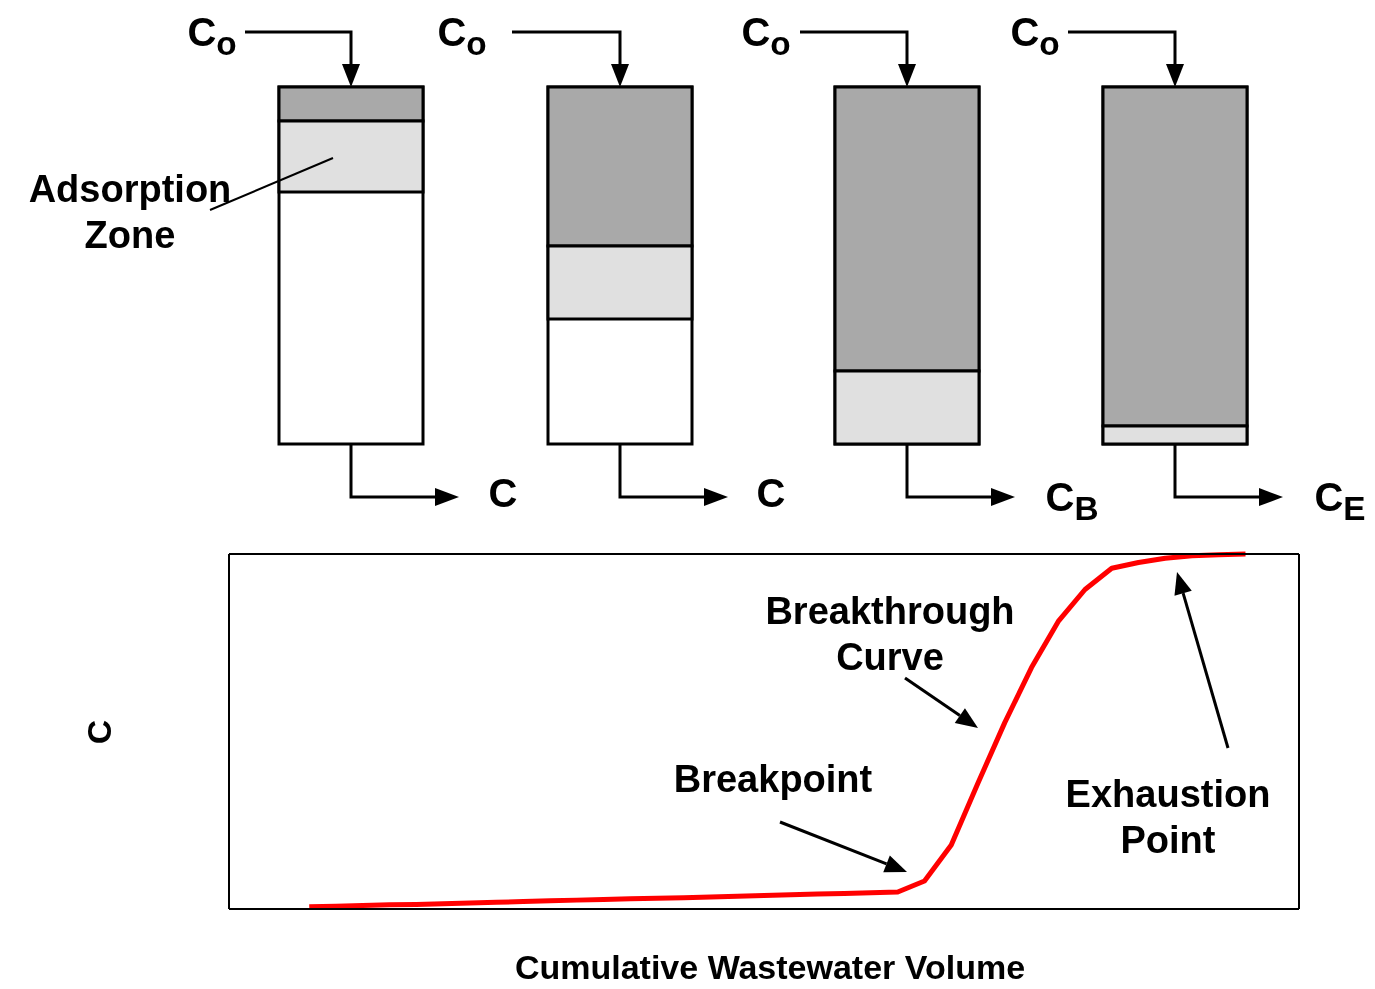 Image resolution: width=1375 pixels, height=989 pixels. I want to click on text: C$_{E}$, so click(1340, 501).